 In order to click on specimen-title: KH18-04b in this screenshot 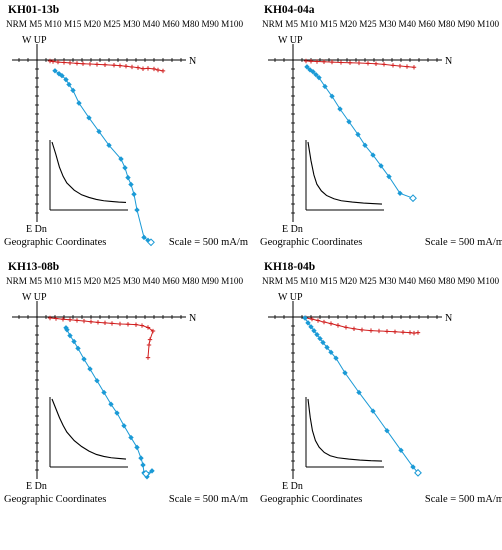, I will do `click(289, 267)`.